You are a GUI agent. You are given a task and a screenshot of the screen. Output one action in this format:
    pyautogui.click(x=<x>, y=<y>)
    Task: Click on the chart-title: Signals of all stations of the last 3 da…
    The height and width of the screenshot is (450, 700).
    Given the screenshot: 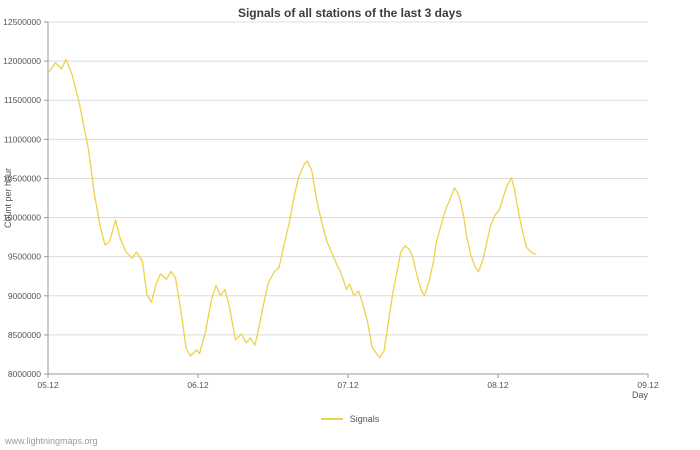 What is the action you would take?
    pyautogui.click(x=350, y=13)
    